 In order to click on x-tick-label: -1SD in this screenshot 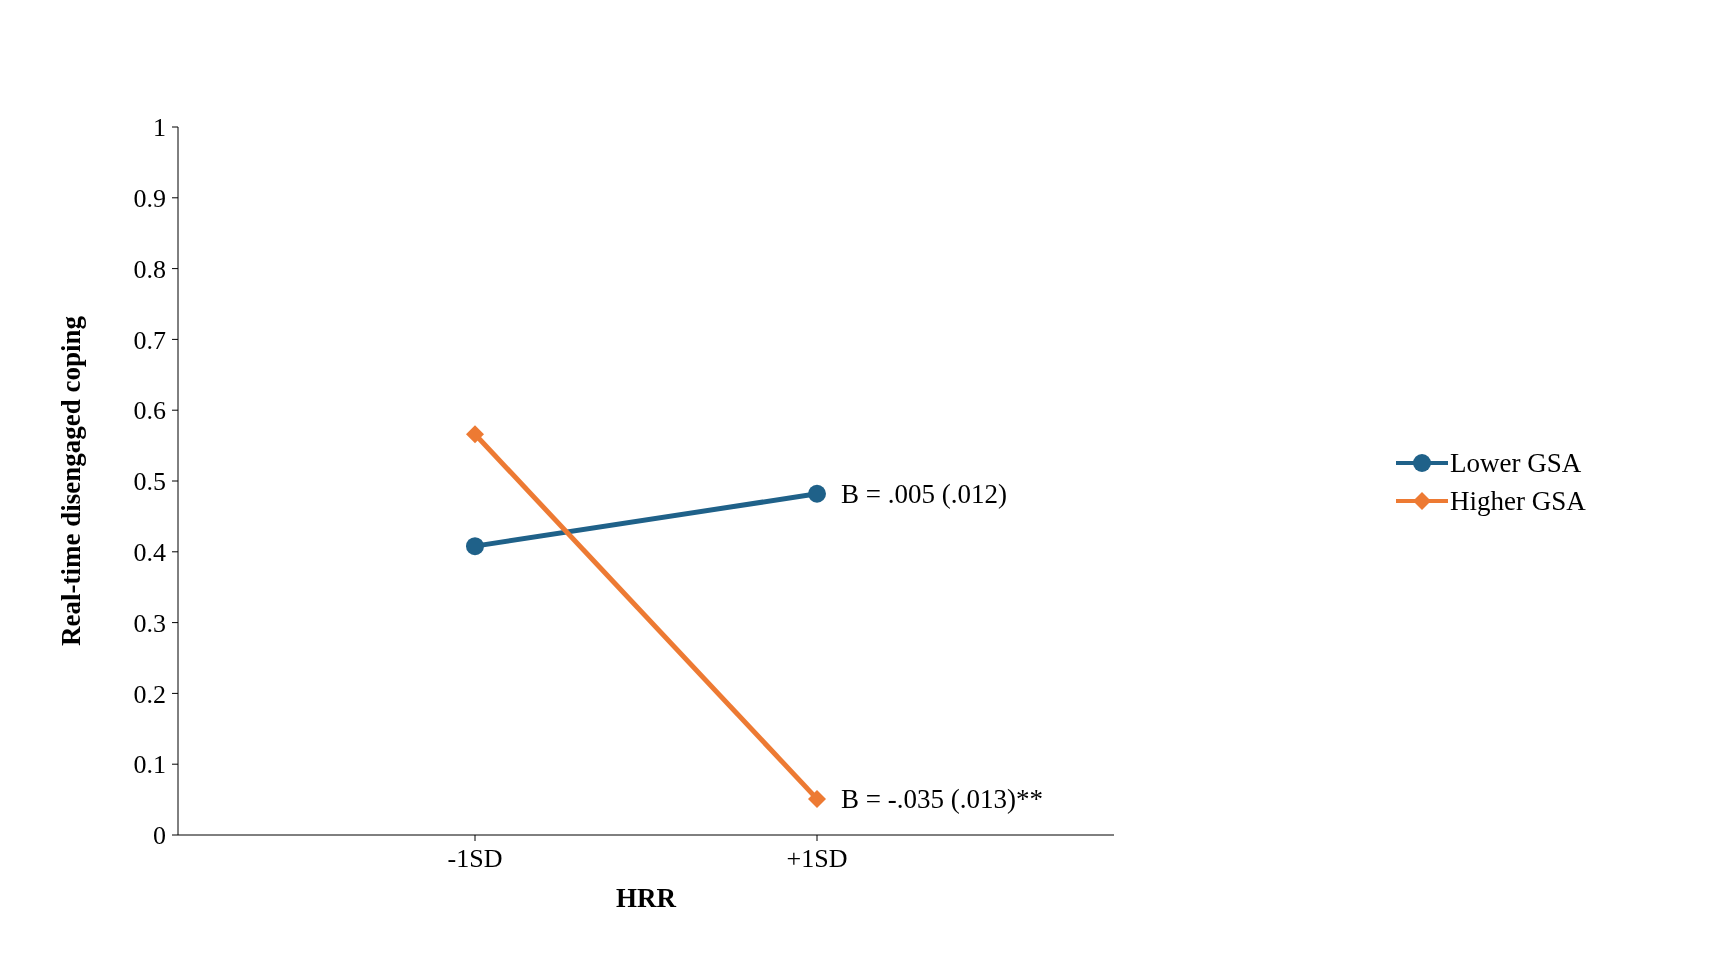, I will do `click(475, 859)`.